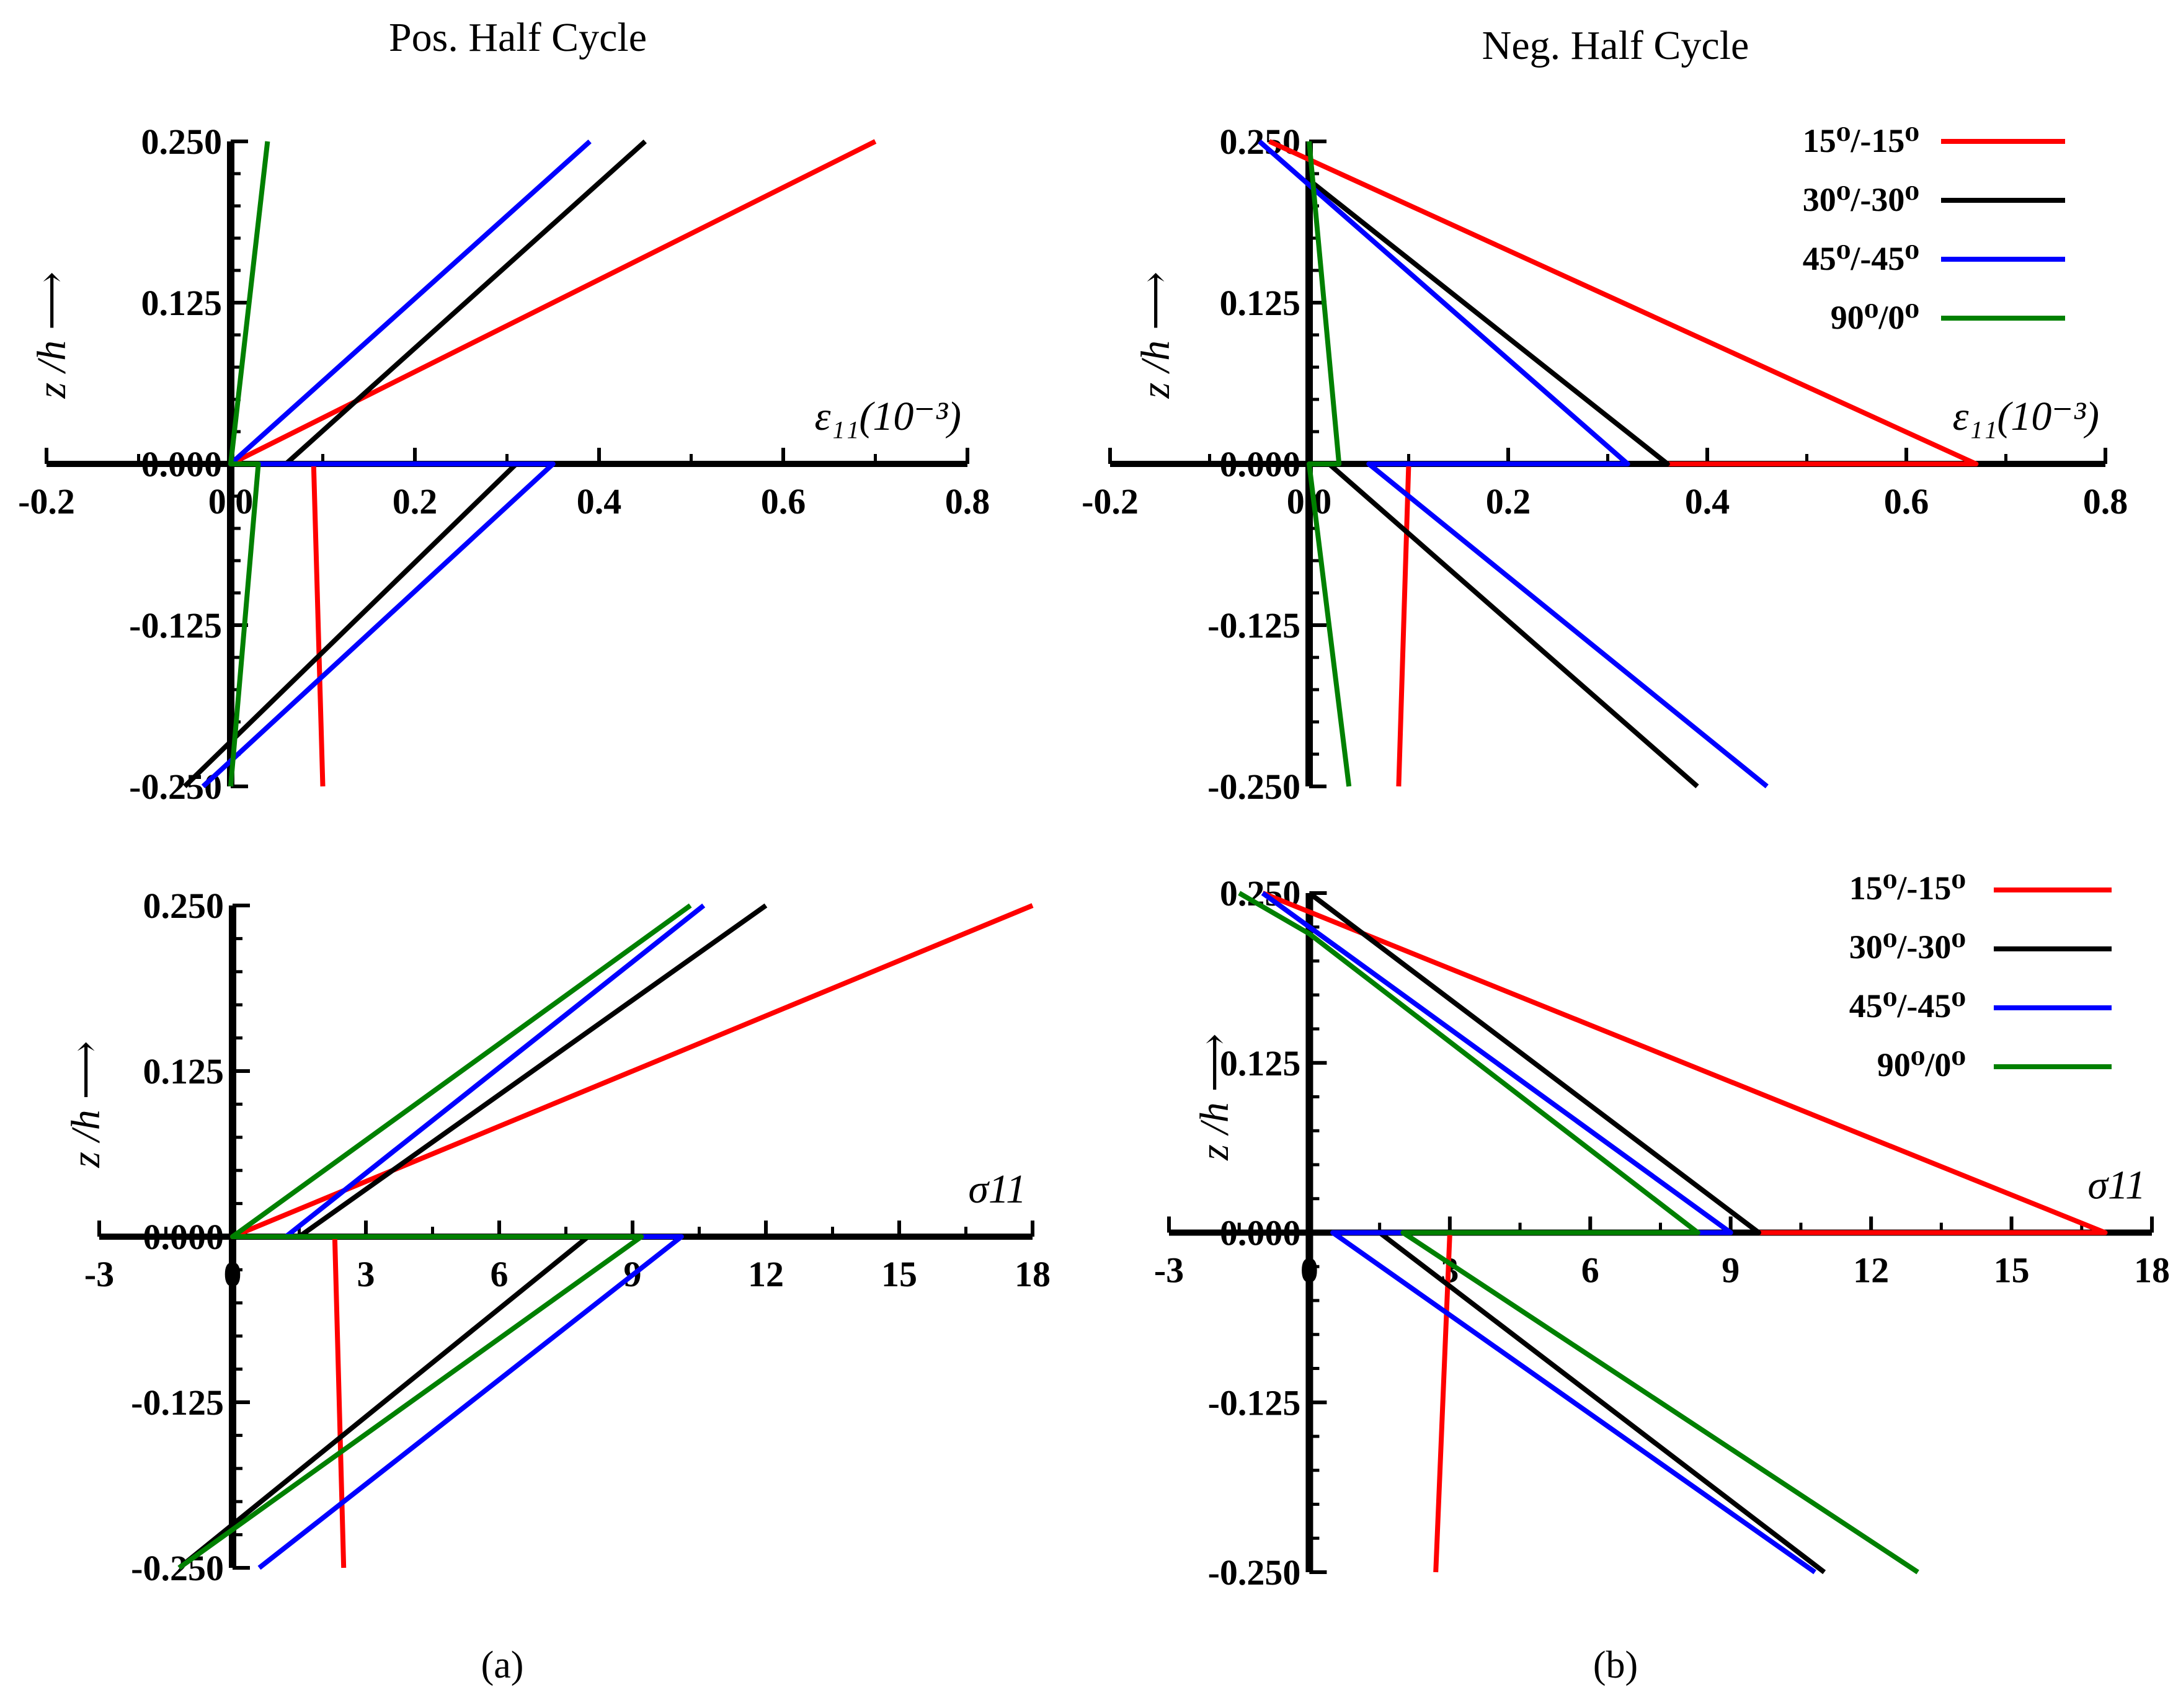 Image resolution: width=2173 pixels, height=1708 pixels. Describe the element at coordinates (1615, 1665) in the screenshot. I see `subfigure-label-b: (b)` at that location.